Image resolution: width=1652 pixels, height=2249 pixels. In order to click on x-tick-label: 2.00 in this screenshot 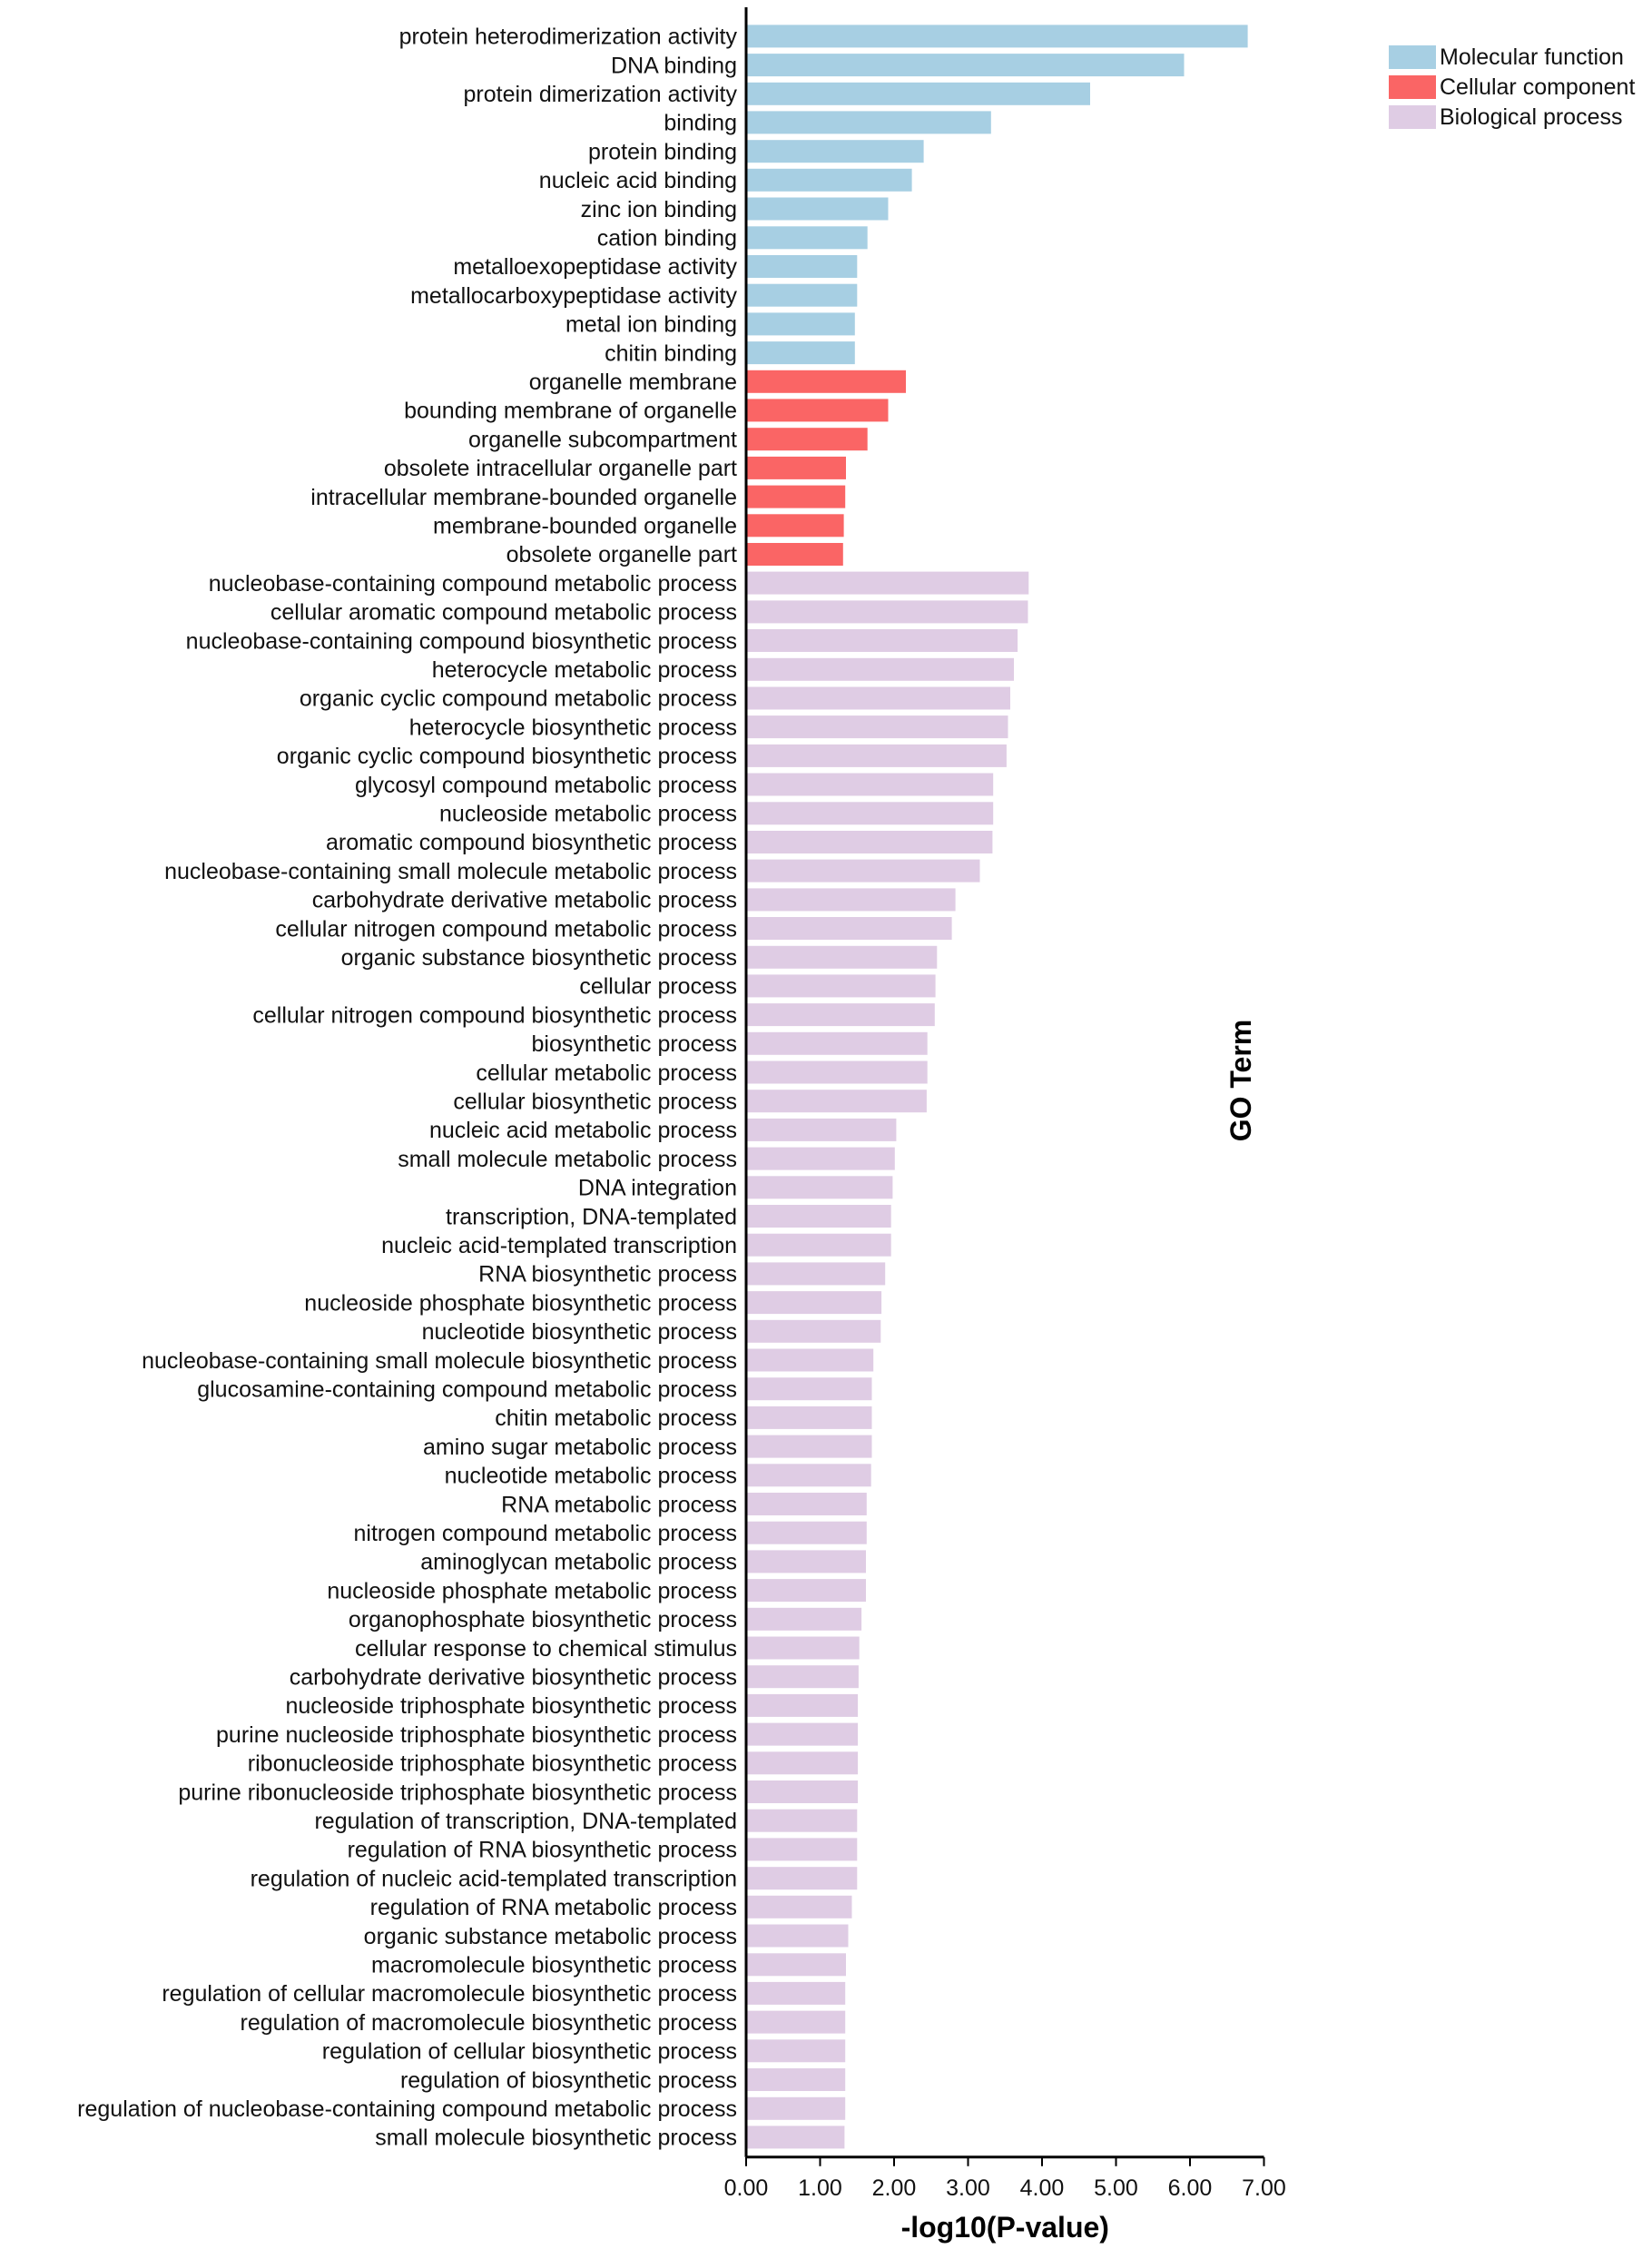, I will do `click(894, 2188)`.